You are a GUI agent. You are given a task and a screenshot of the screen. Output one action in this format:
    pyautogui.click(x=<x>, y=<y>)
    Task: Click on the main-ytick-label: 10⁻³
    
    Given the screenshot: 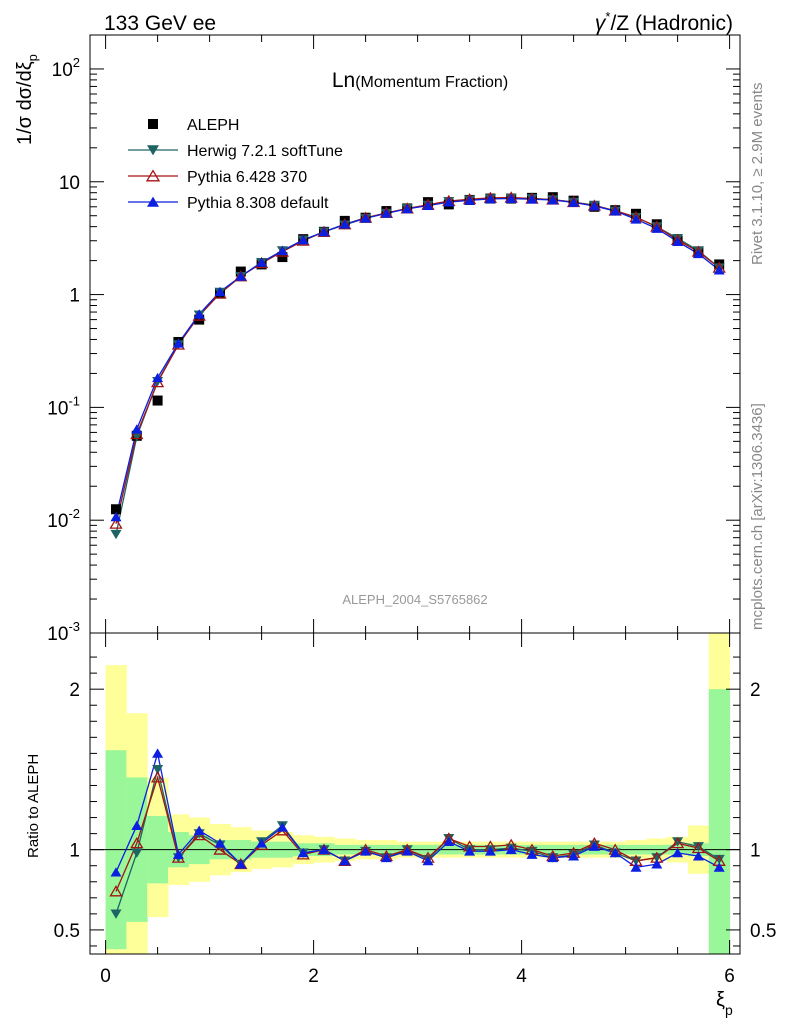 What is the action you would take?
    pyautogui.click(x=63, y=632)
    